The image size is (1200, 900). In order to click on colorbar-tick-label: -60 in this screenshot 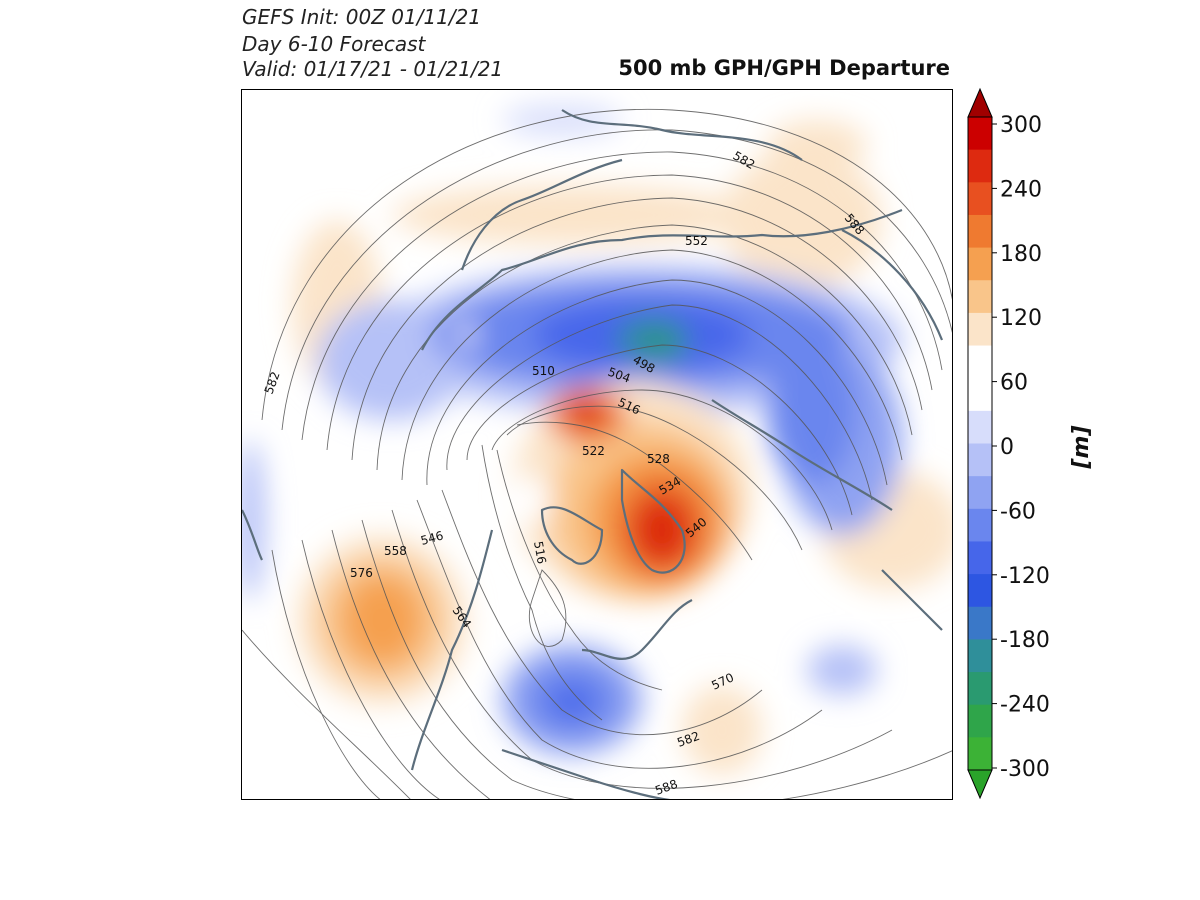, I will do `click(1018, 511)`.